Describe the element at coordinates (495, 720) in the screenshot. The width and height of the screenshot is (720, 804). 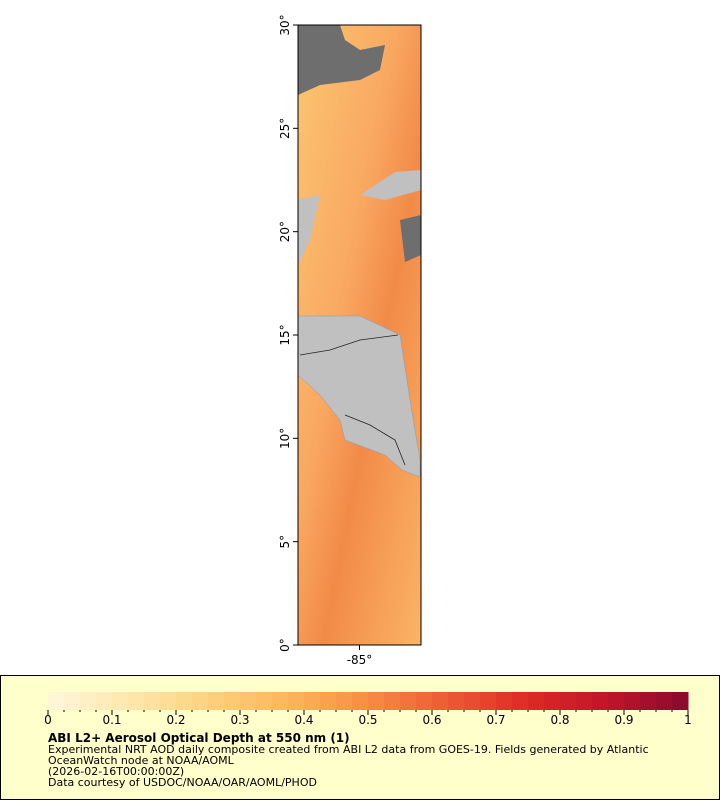
I see `colorbar-tick-label: 0.7` at that location.